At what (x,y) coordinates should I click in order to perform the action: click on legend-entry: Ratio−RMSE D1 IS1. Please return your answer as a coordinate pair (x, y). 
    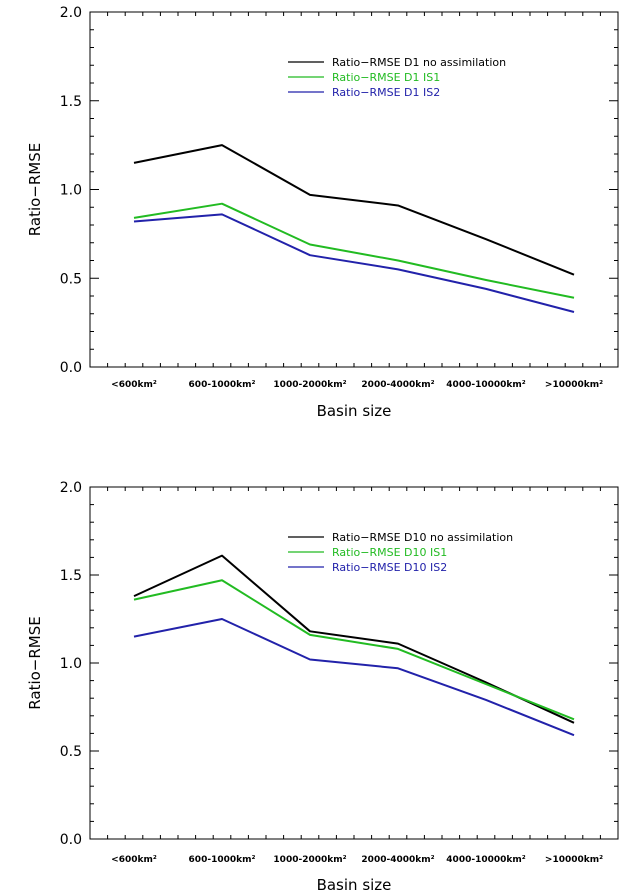
    Looking at the image, I should click on (386, 77).